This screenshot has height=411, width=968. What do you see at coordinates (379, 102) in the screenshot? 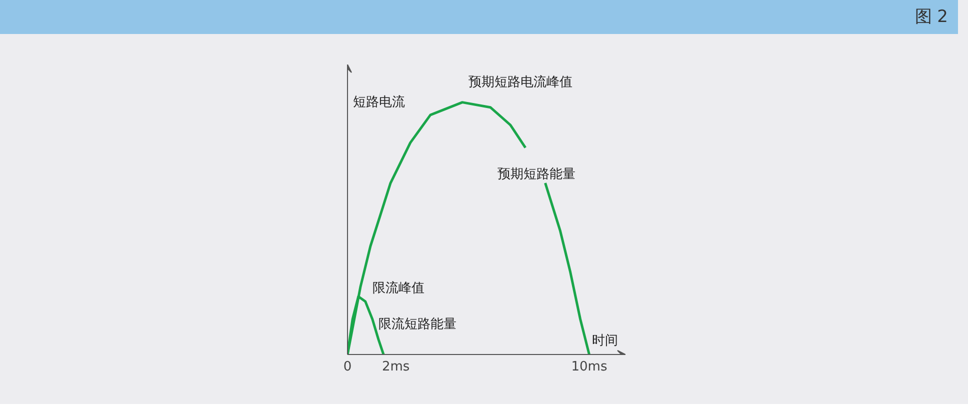
I see `y-axis-title: 短路电流` at bounding box center [379, 102].